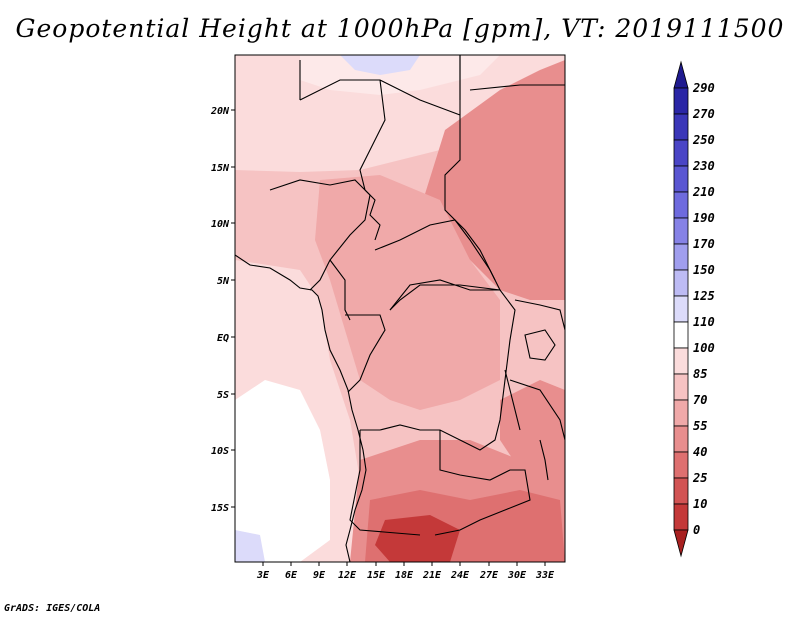 Image resolution: width=800 pixels, height=618 pixels. Describe the element at coordinates (223, 281) in the screenshot. I see `lat-tick-label: 5N` at that location.